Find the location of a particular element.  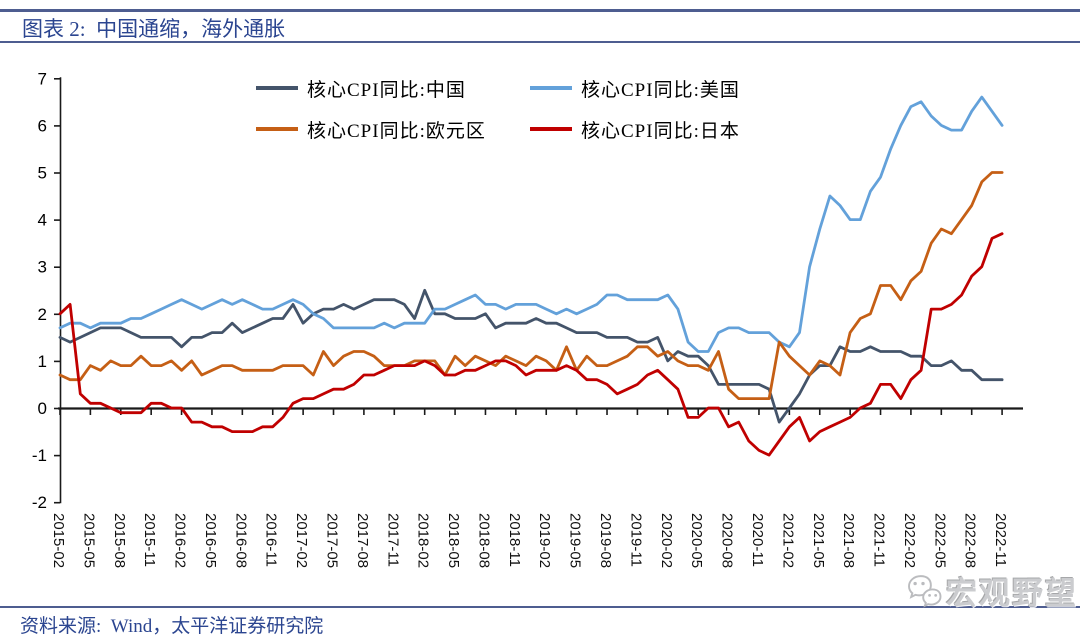

y-tick-label: 5 is located at coordinates (42, 173).